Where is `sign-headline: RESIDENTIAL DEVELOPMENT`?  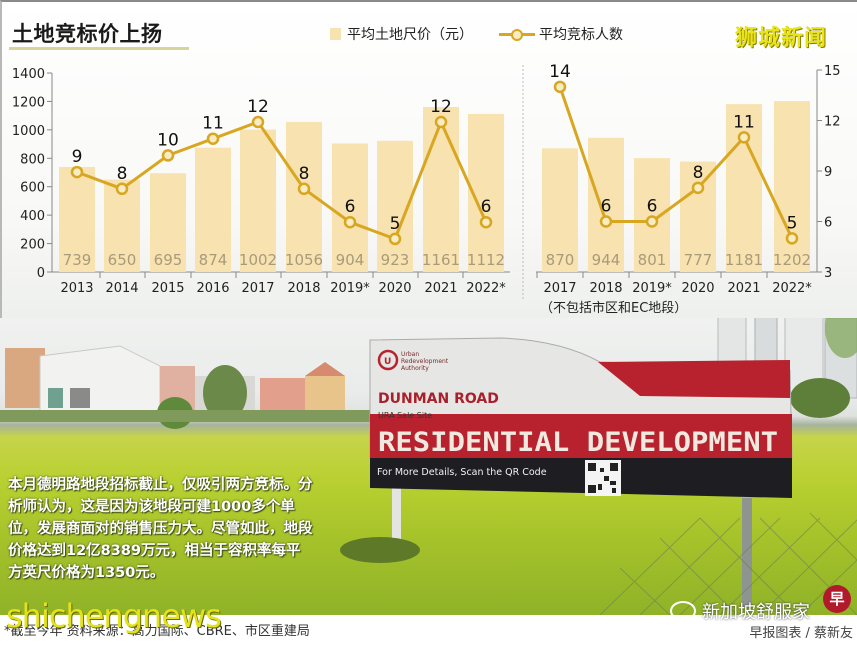
sign-headline: RESIDENTIAL DEVELOPMENT is located at coordinates (578, 442).